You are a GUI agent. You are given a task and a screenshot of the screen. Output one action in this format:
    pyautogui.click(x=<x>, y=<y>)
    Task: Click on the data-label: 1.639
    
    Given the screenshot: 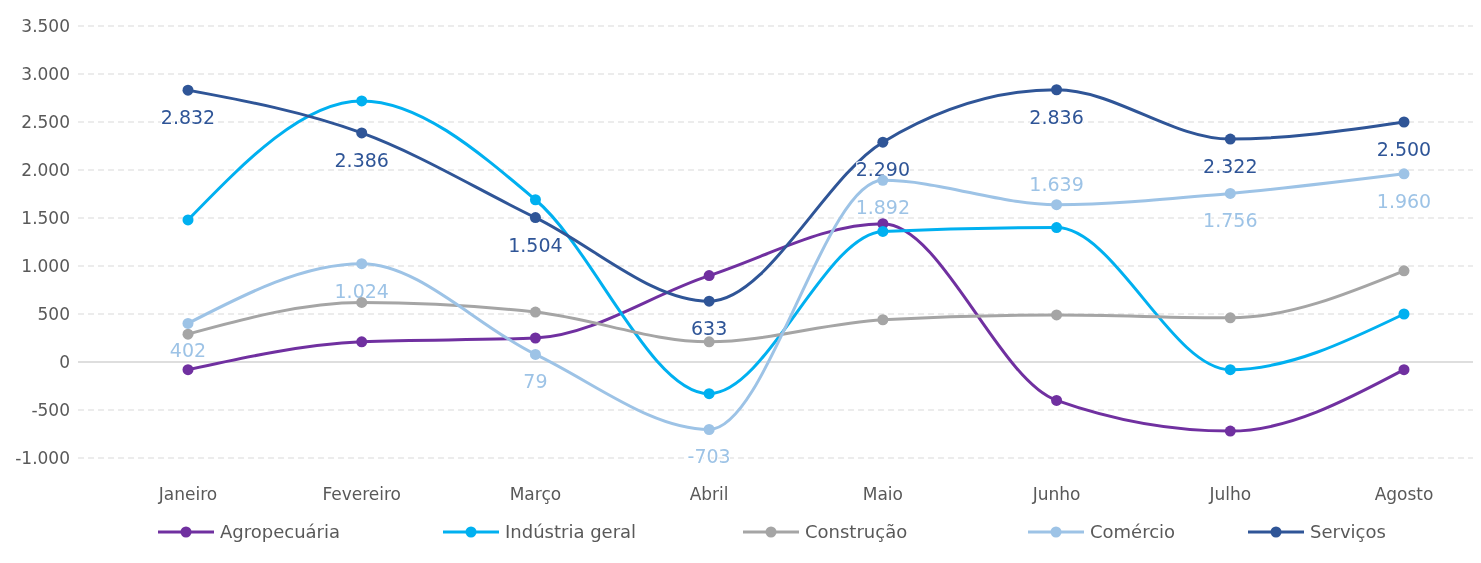 What is the action you would take?
    pyautogui.click(x=1056, y=183)
    